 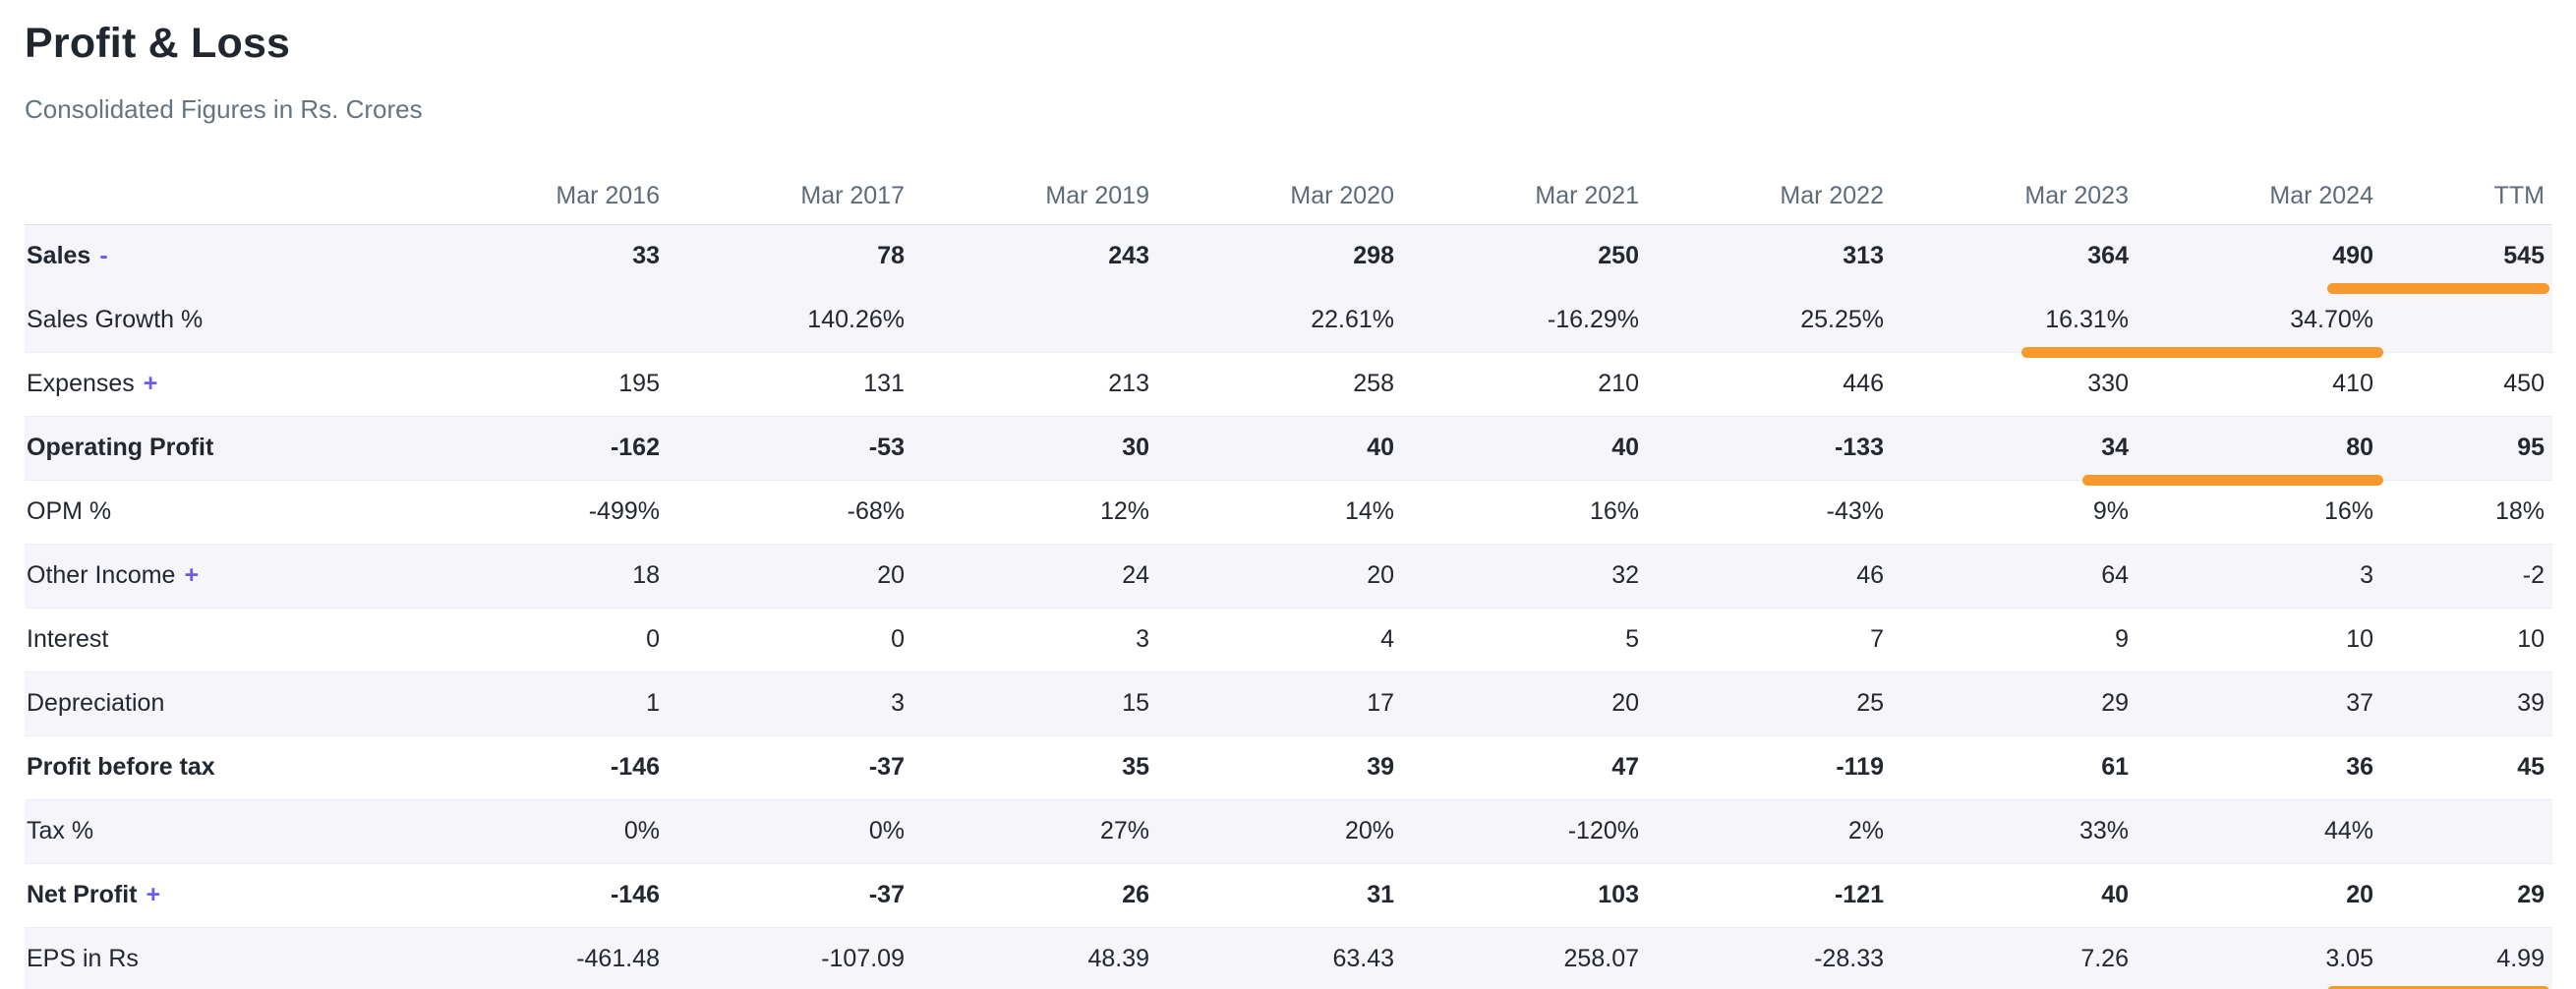 What do you see at coordinates (1288, 831) in the screenshot?
I see `table-row-tax: Tax % 0% 0% 27% 20% -120% 2% 33% 44%` at bounding box center [1288, 831].